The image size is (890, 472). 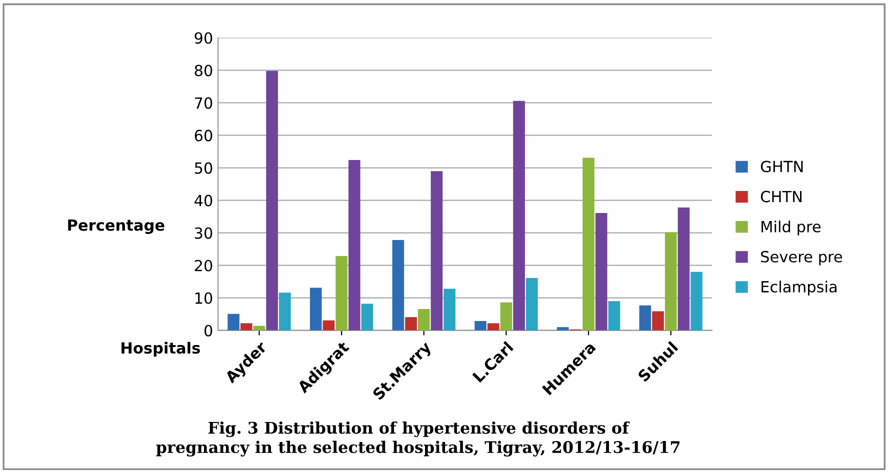 What do you see at coordinates (203, 168) in the screenshot?
I see `y-tick-label: 50` at bounding box center [203, 168].